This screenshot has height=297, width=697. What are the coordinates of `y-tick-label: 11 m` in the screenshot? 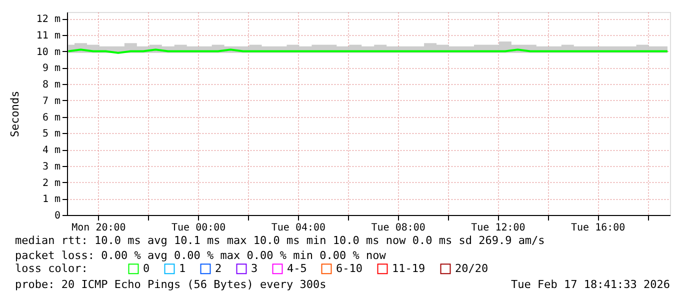 It's located at (48, 36).